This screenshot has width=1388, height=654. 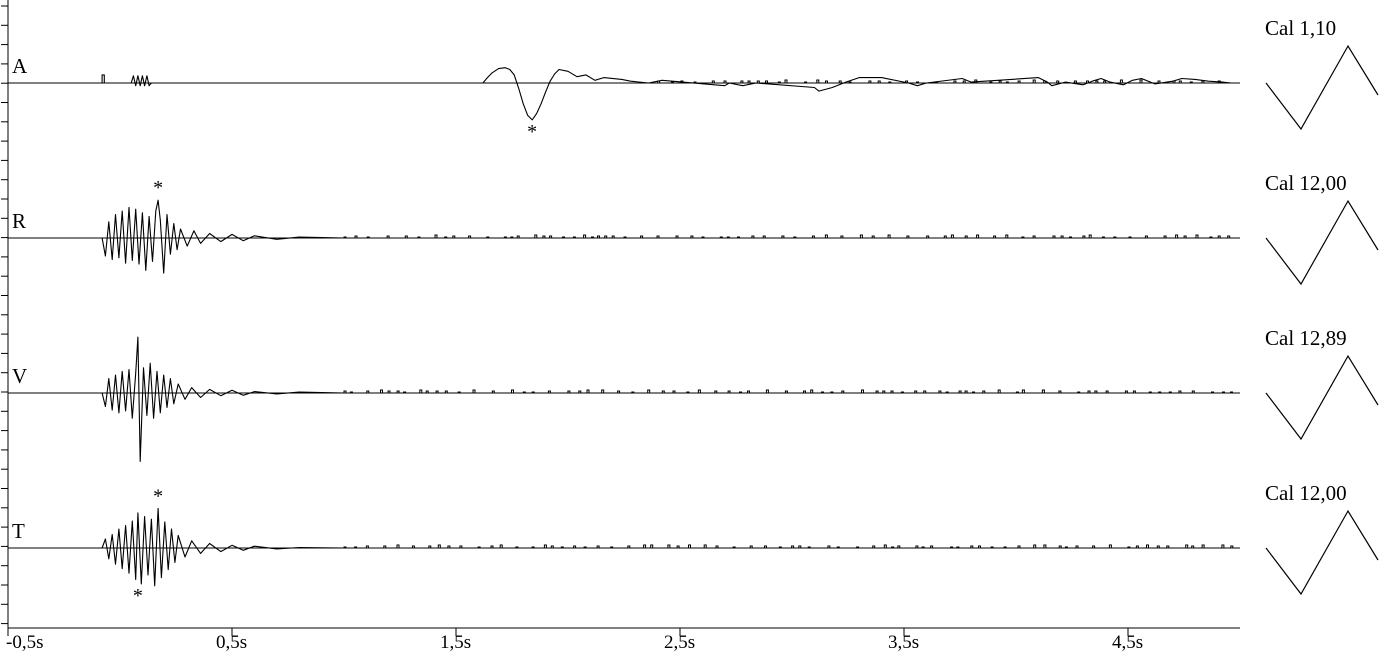 I want to click on calibration-panel: Cal 1,10 Cal 12,00 Cal 12,89 Cal 12,00, so click(x=1322, y=306).